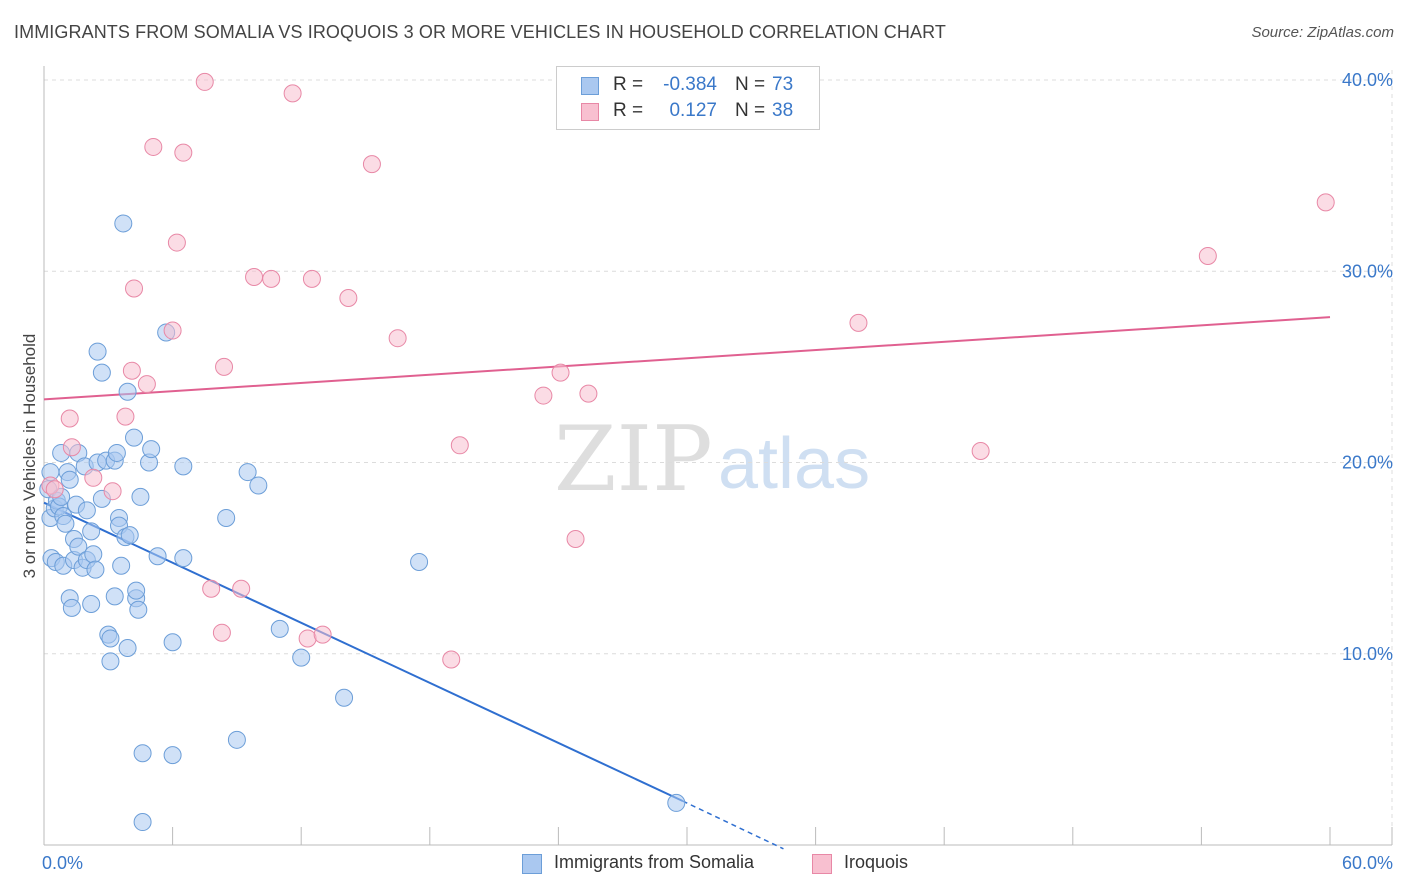 The image size is (1406, 892). What do you see at coordinates (1367, 271) in the screenshot?
I see `y-tick-label: 30.0%` at bounding box center [1367, 271].